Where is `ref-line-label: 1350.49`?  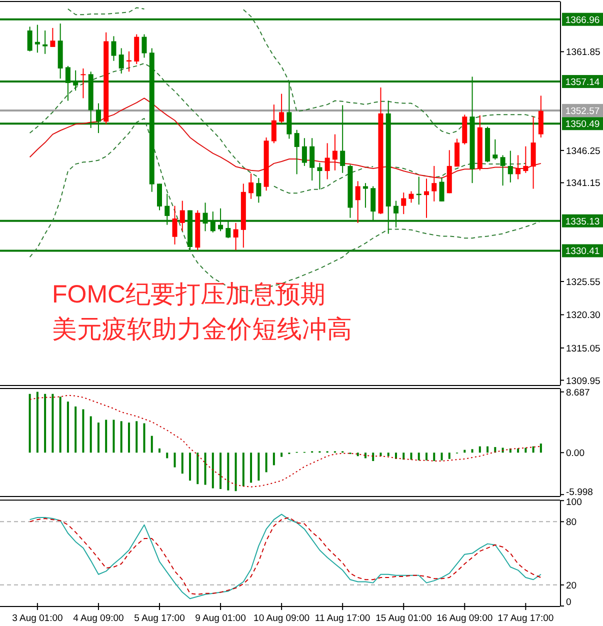
ref-line-label: 1350.49 is located at coordinates (582, 124).